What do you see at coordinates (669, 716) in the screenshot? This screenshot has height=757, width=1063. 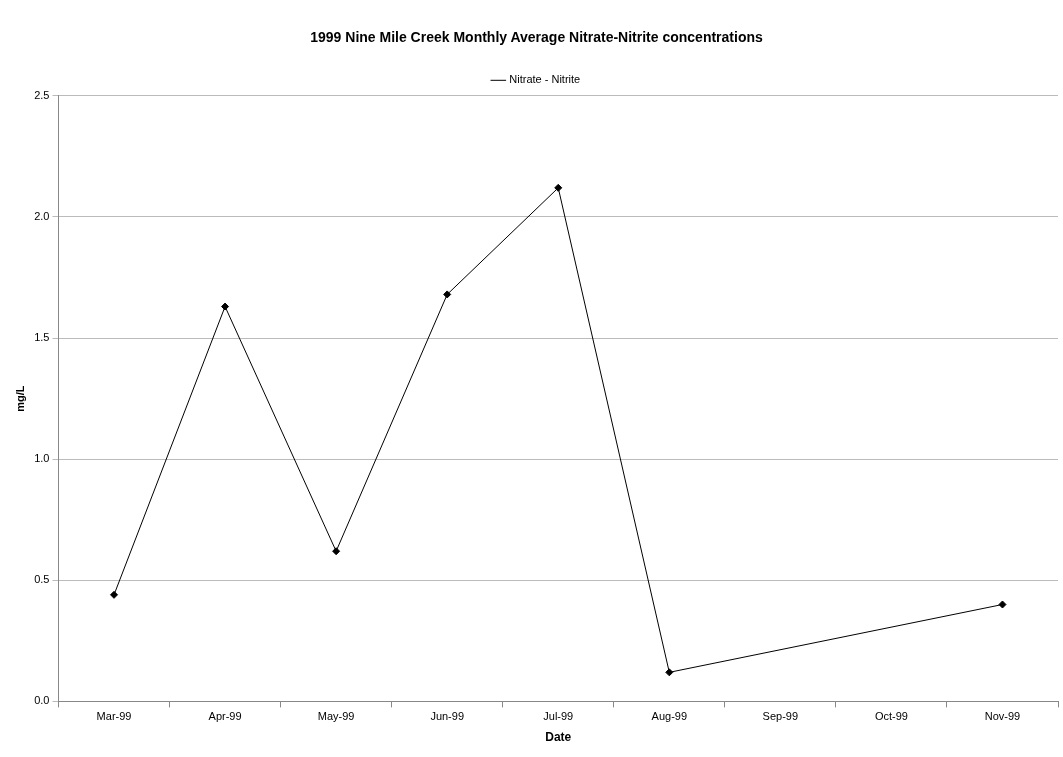 I see `x-tick-label: Aug-99` at bounding box center [669, 716].